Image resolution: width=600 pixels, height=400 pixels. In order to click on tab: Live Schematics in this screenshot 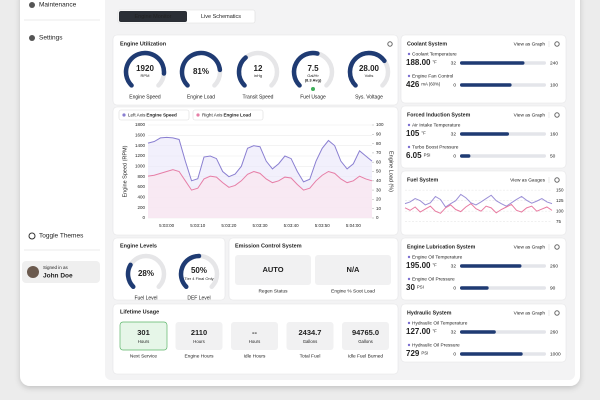, I will do `click(221, 17)`.